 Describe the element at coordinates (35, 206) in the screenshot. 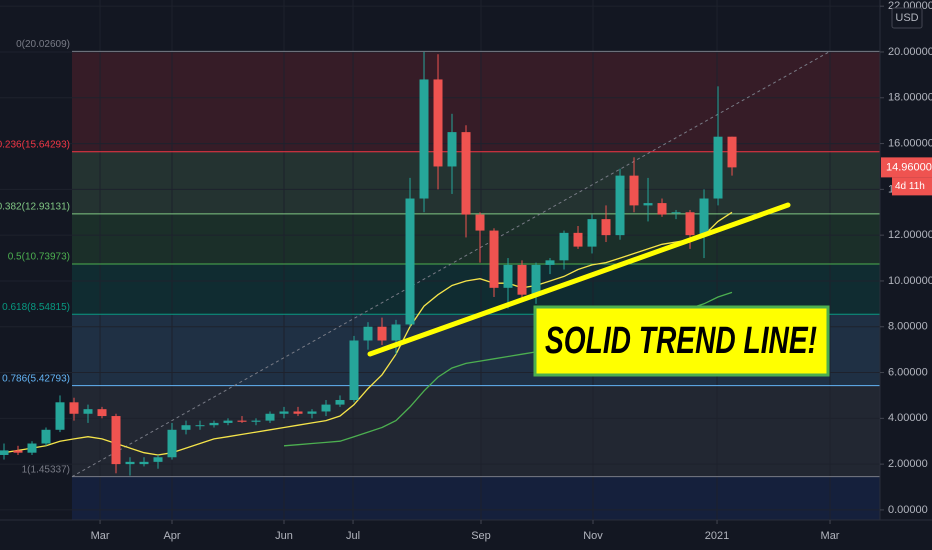

I see `fib-label: 0.382(12.93131)` at that location.